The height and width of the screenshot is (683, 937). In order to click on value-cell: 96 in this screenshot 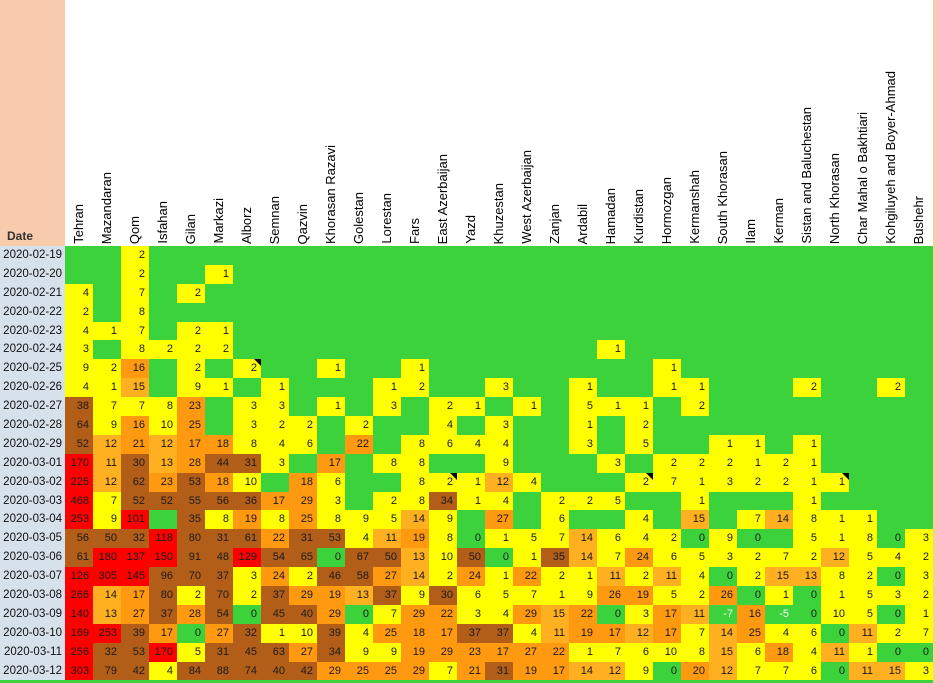, I will do `click(163, 577)`.